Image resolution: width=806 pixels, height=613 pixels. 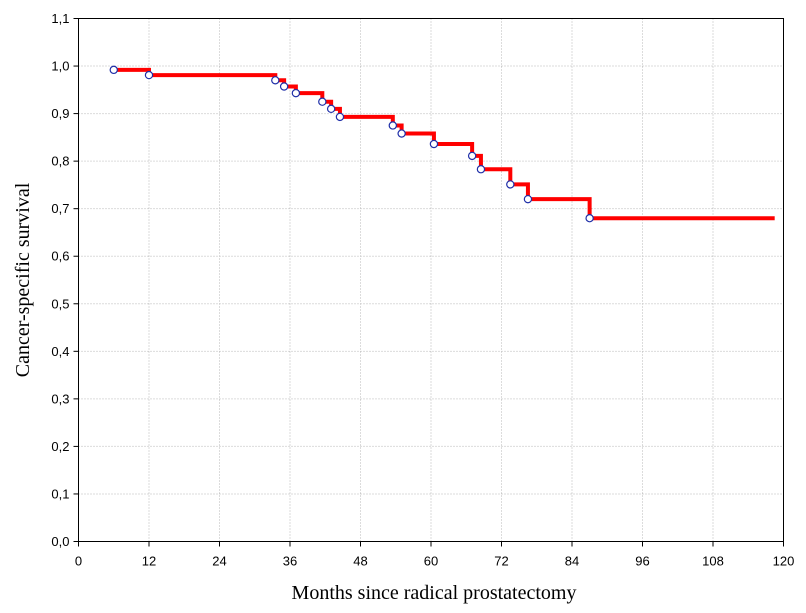 I want to click on x-axis-title: Months since radical prostatectomy, so click(x=434, y=593).